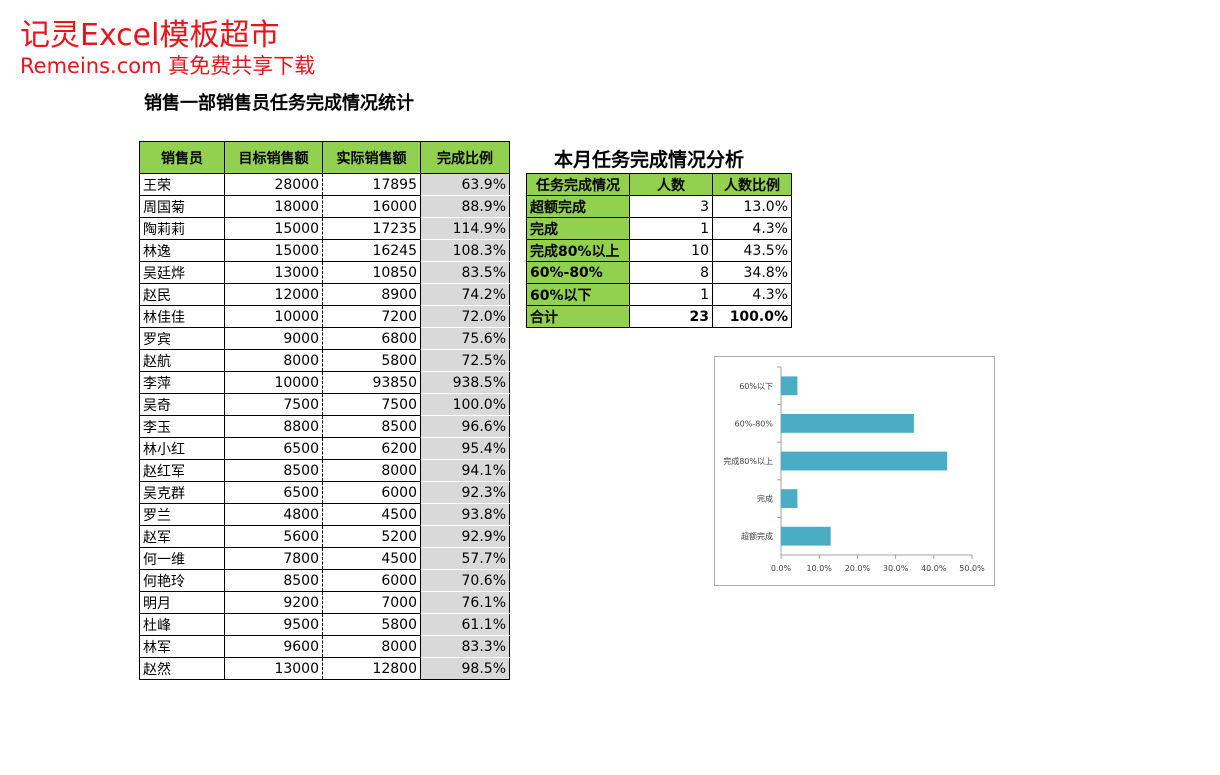 The image size is (1220, 775). Describe the element at coordinates (371, 382) in the screenshot. I see `actual-cell: 93850` at that location.